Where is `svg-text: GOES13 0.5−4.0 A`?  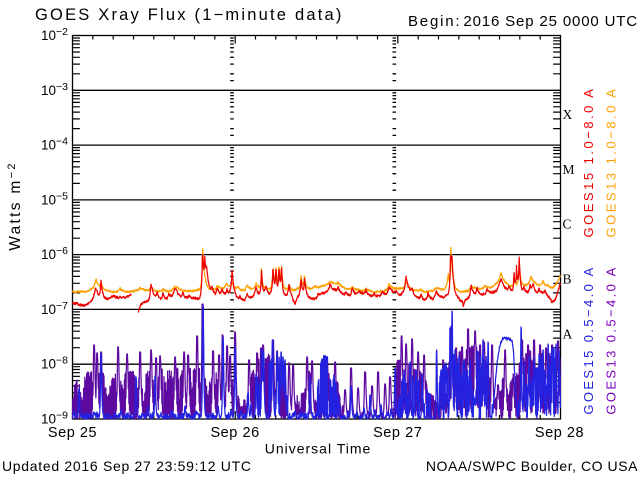 svg-text: GOES13 0.5−4.0 A is located at coordinates (611, 339).